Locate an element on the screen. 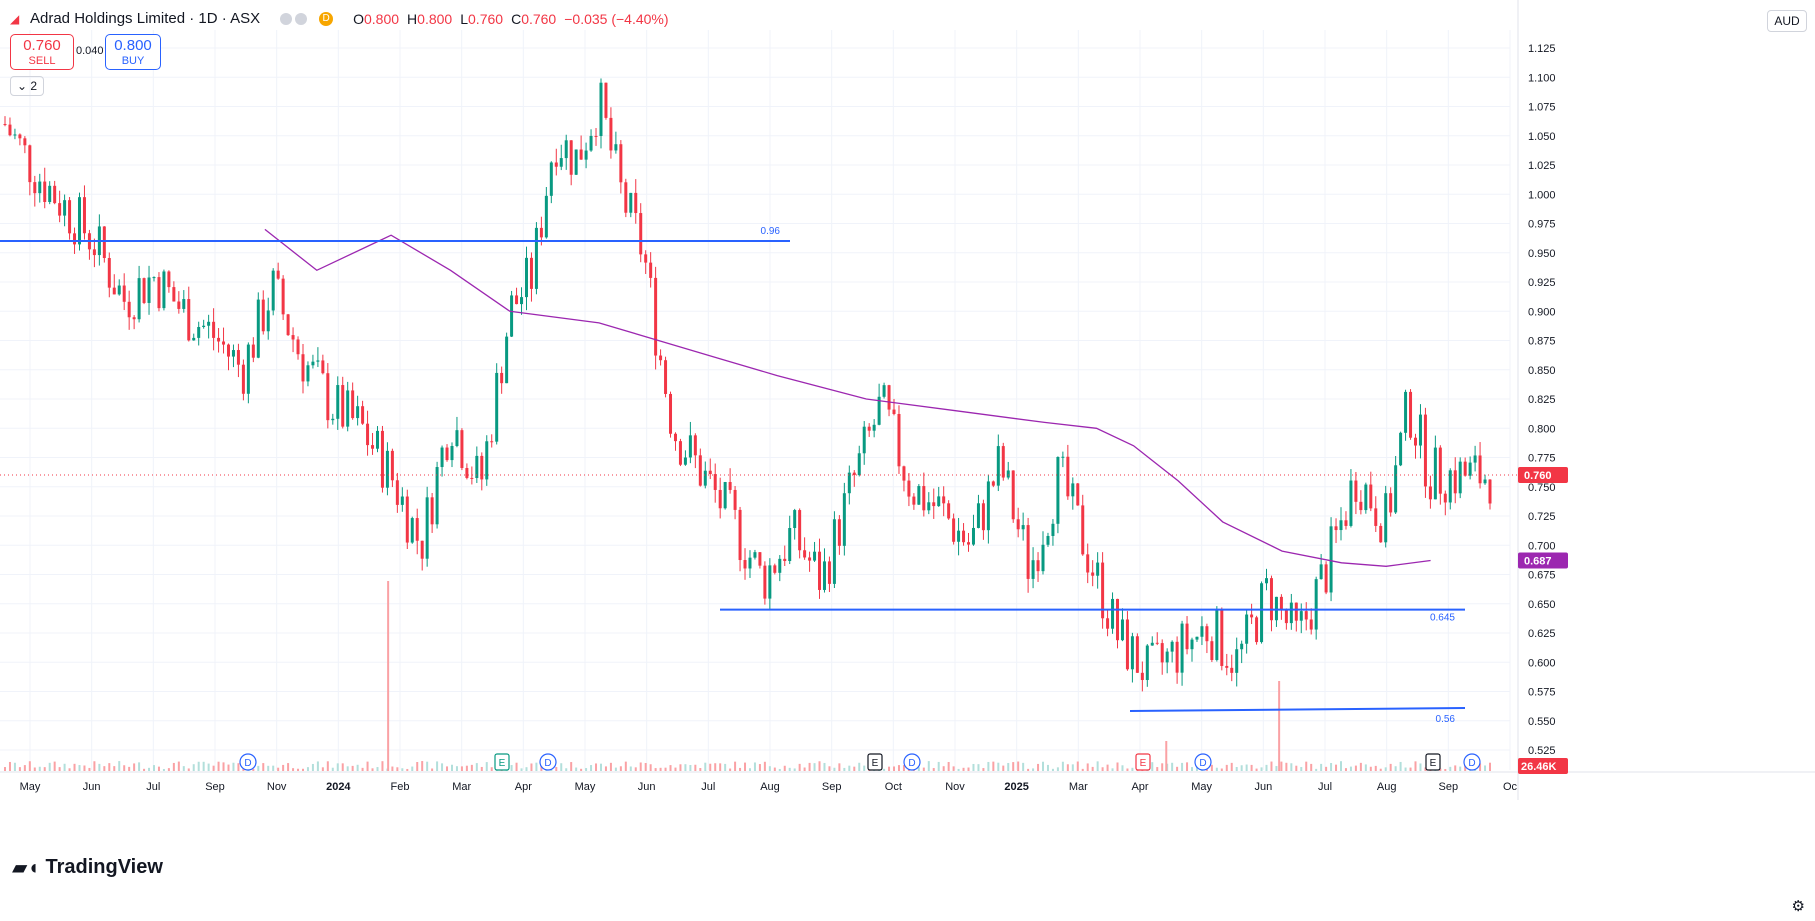 This screenshot has width=1815, height=921. y-tick-label: 1.025 is located at coordinates (1542, 166).